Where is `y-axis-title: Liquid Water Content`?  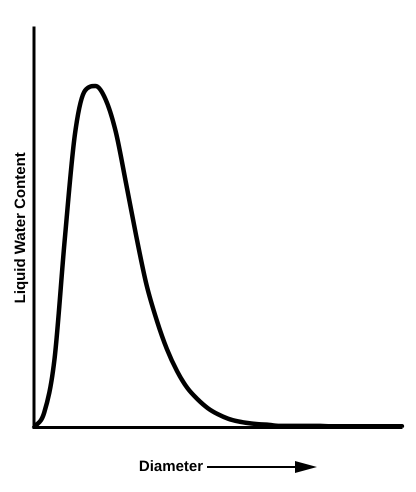 y-axis-title: Liquid Water Content is located at coordinates (21, 228).